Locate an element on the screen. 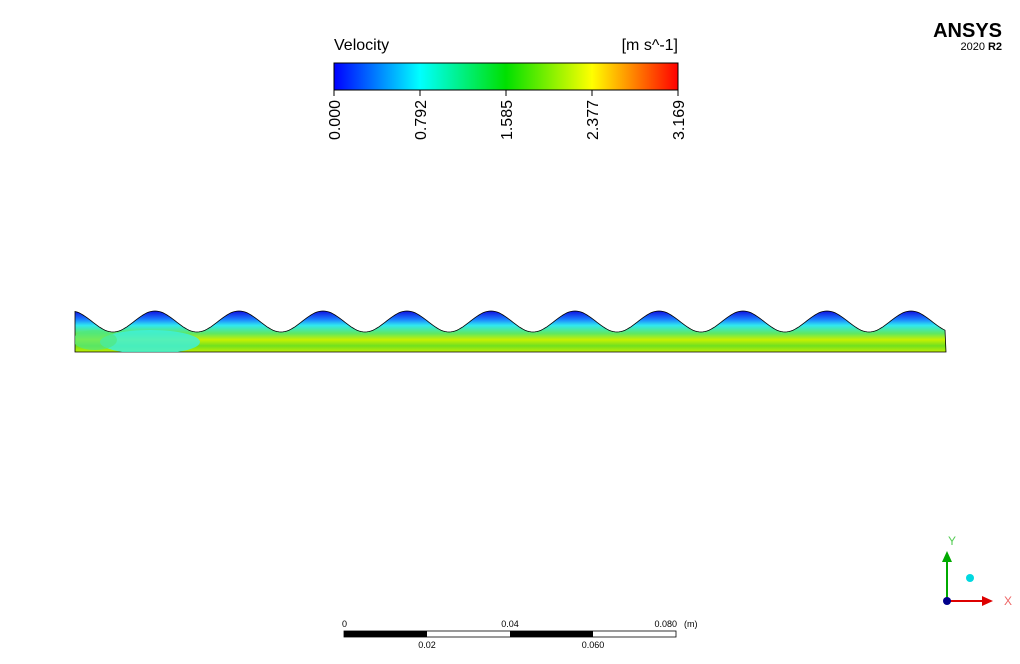  flow-domain is located at coordinates (510, 331).